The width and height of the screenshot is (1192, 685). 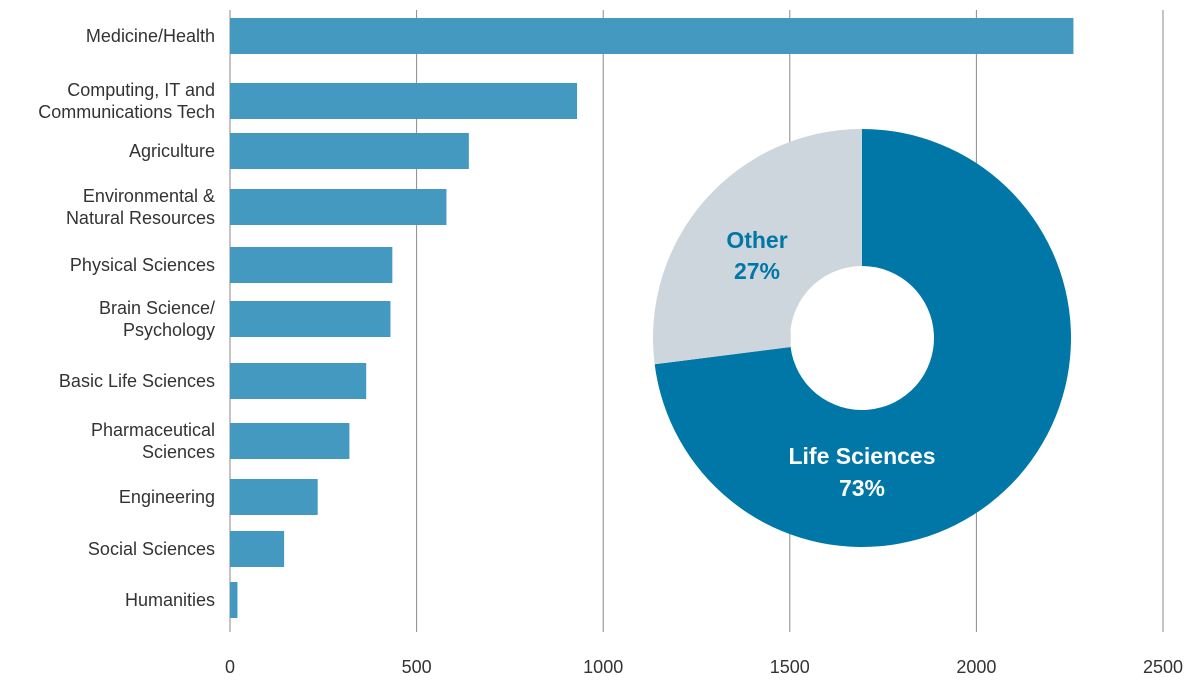 I want to click on donut-slice, so click(x=757, y=247).